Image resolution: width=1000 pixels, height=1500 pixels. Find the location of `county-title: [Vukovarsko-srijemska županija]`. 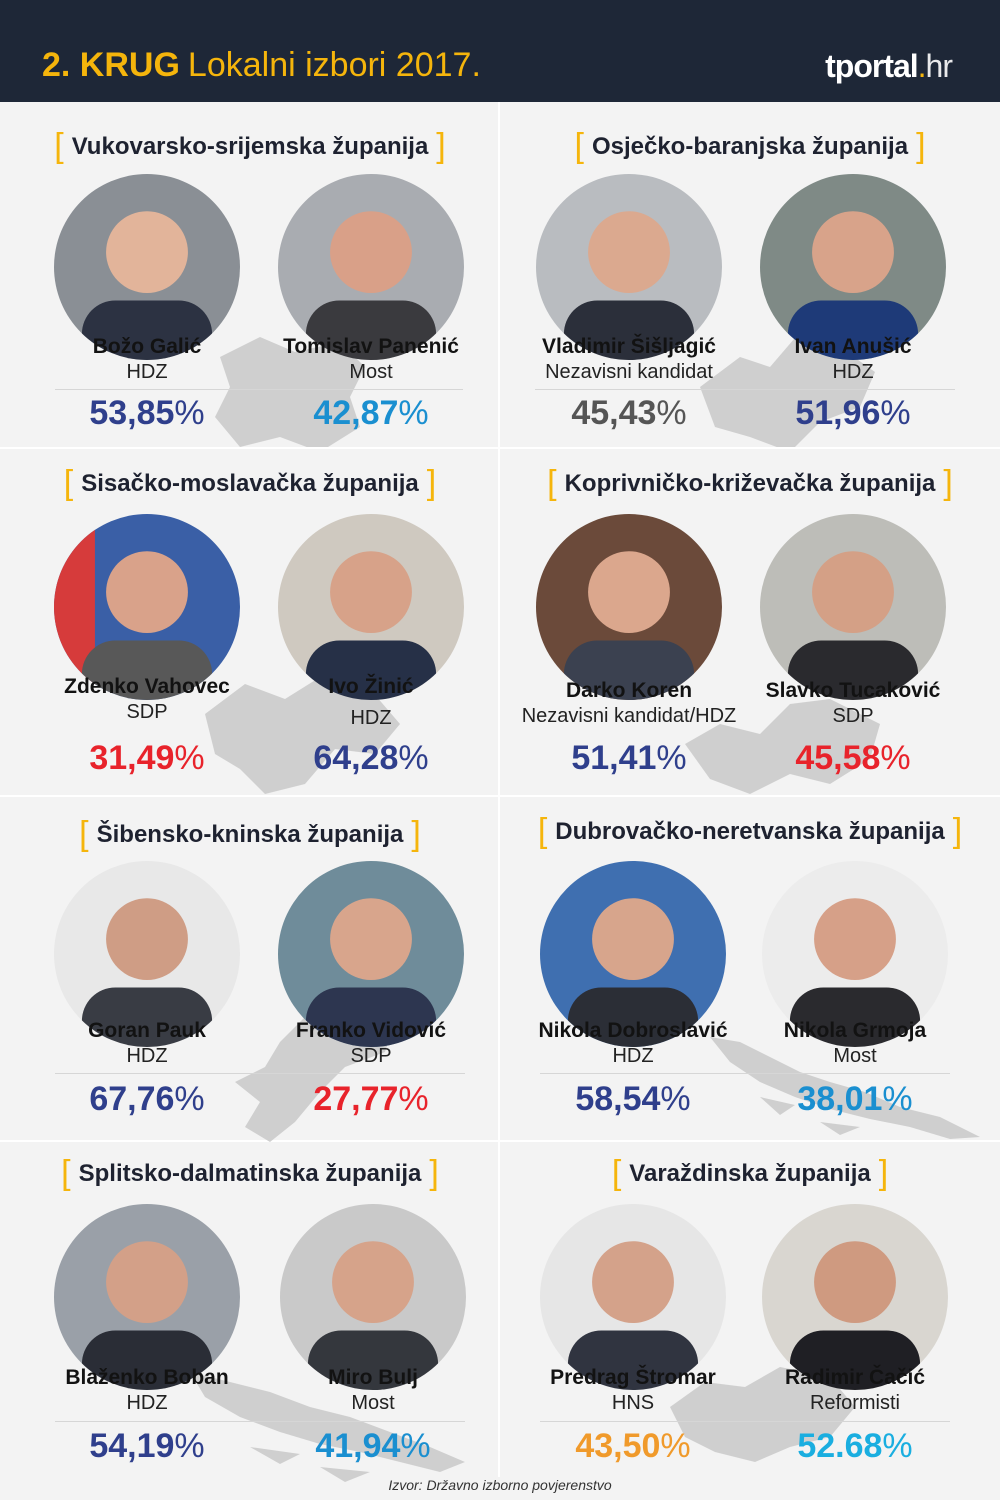

county-title: [Vukovarsko-srijemska županija] is located at coordinates (250, 146).